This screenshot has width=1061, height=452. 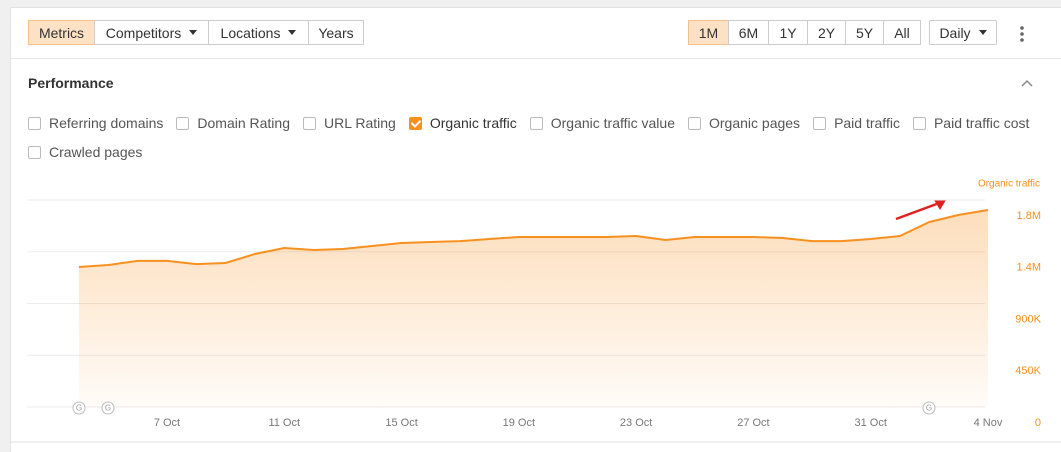 I want to click on y-tick-label: 1.8M, so click(x=1029, y=216).